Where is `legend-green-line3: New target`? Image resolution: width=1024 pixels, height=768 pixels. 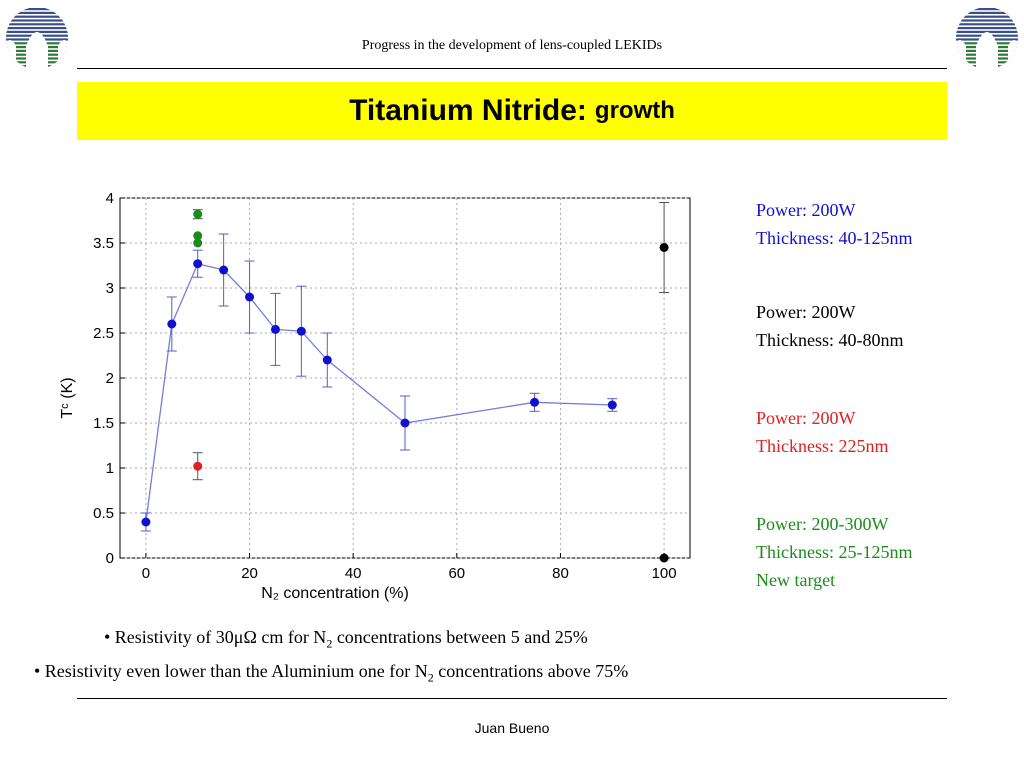
legend-green-line3: New target is located at coordinates (796, 580).